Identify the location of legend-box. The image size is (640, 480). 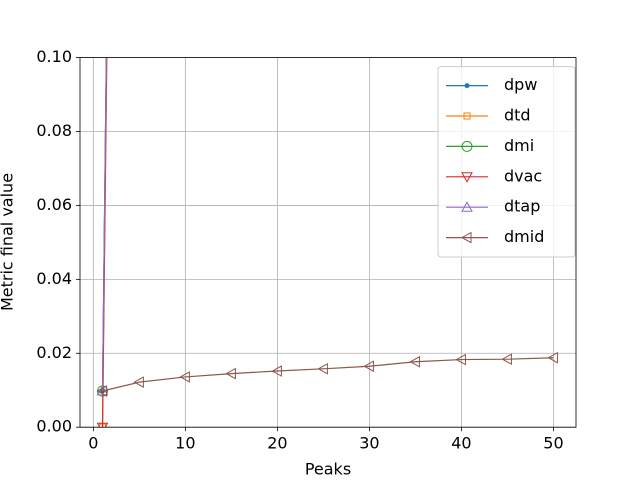
(506, 162).